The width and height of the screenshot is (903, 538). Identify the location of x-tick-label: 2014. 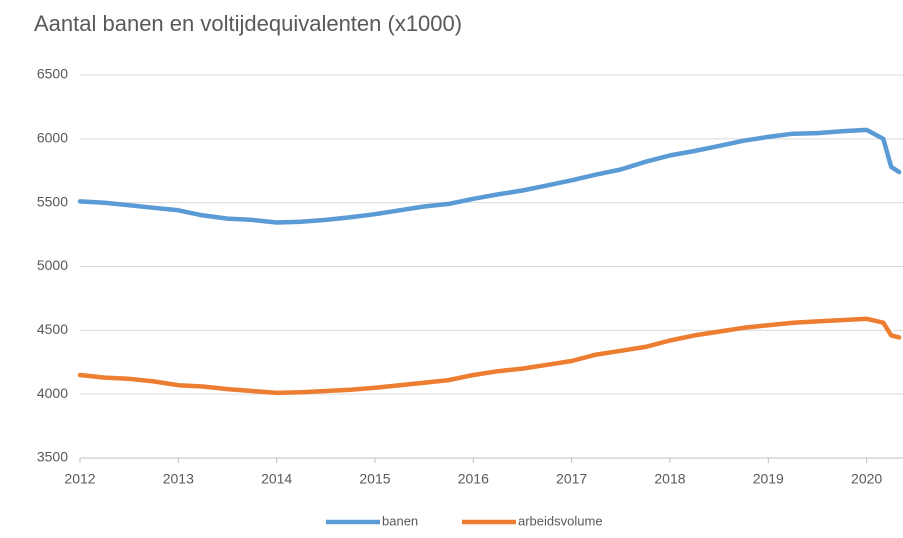
(276, 479).